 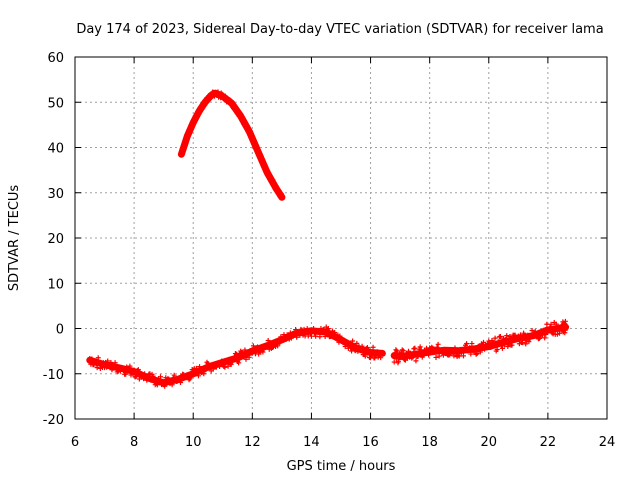 I want to click on y-tick-label: 0, so click(x=60, y=330).